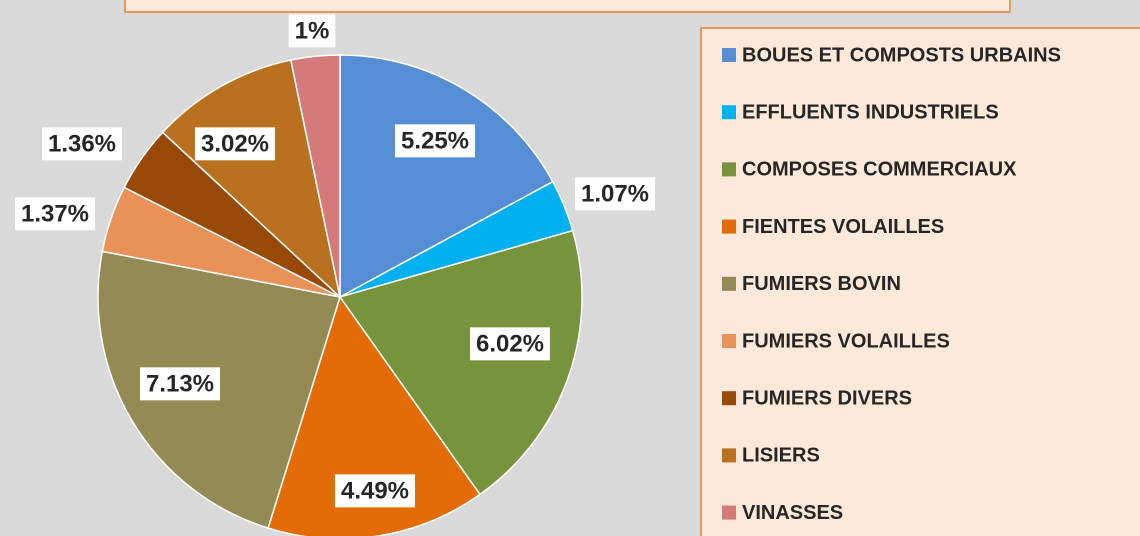  I want to click on title-box, so click(567, 6).